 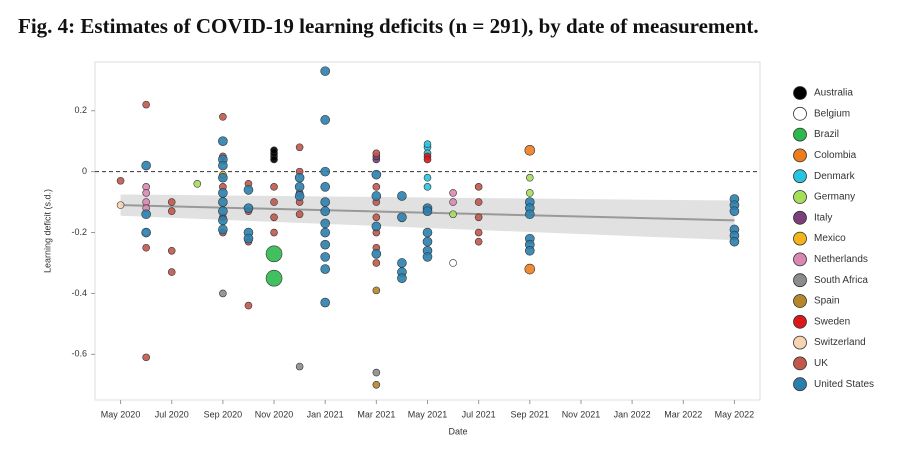 What do you see at coordinates (844, 384) in the screenshot?
I see `legend-label: United States` at bounding box center [844, 384].